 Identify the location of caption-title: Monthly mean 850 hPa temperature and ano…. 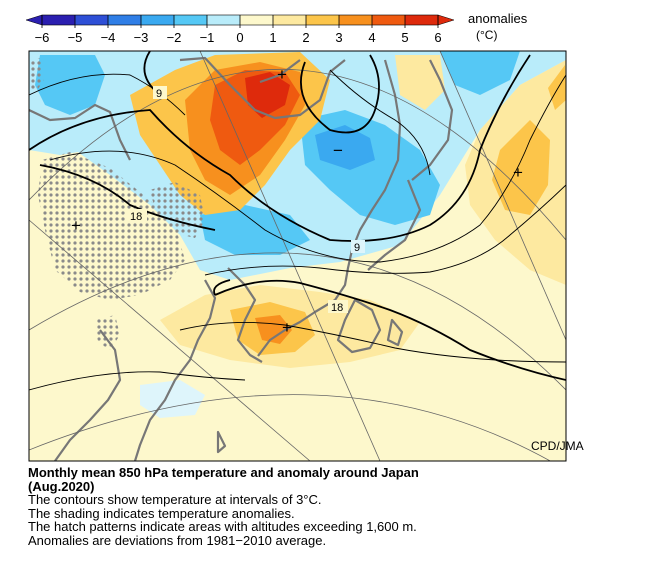
(223, 472).